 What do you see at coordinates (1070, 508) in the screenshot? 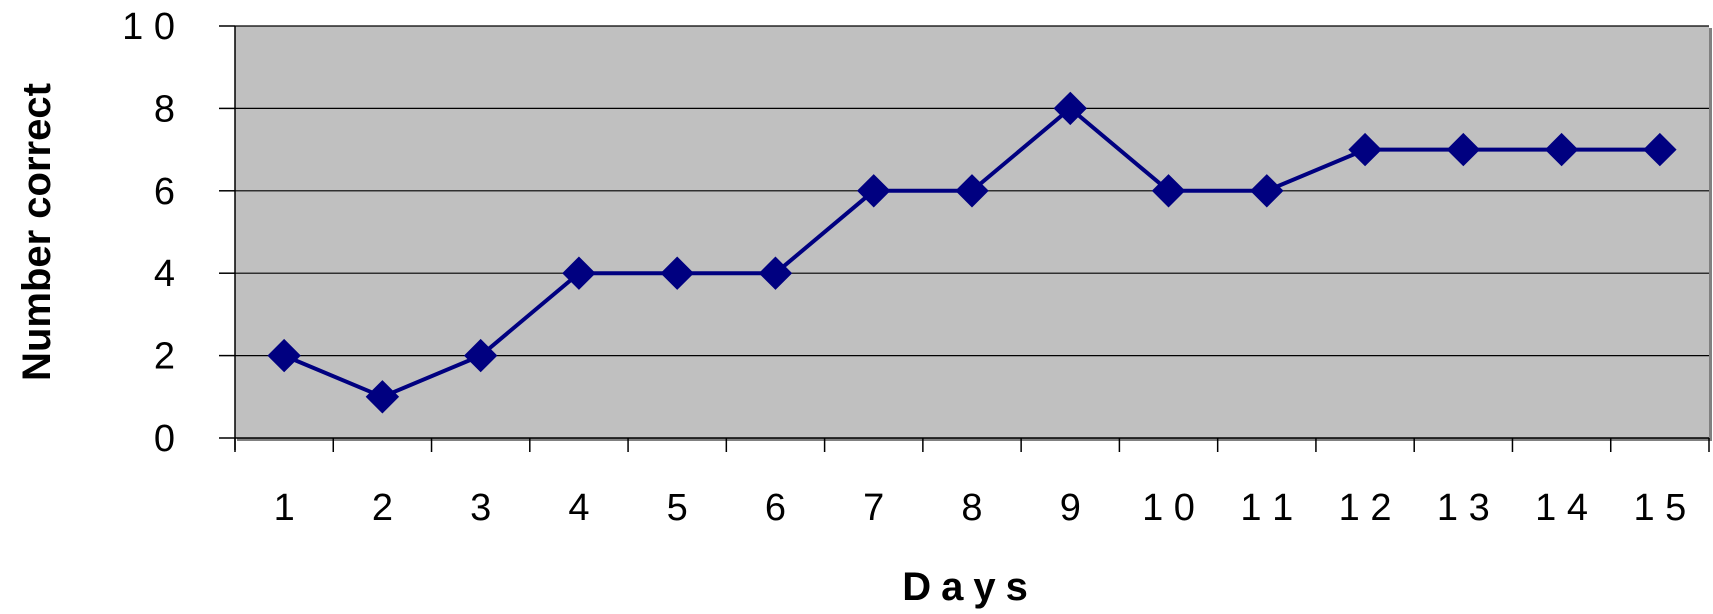
I see `x-tick-label: 9` at bounding box center [1070, 508].